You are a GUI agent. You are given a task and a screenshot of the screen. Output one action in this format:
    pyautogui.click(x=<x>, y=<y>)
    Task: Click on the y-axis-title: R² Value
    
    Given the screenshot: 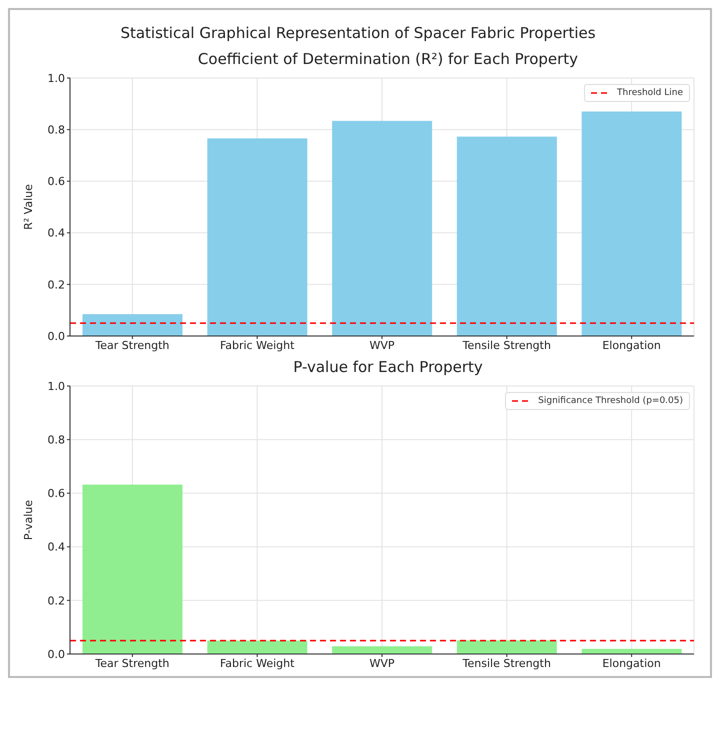 What is the action you would take?
    pyautogui.click(x=28, y=207)
    